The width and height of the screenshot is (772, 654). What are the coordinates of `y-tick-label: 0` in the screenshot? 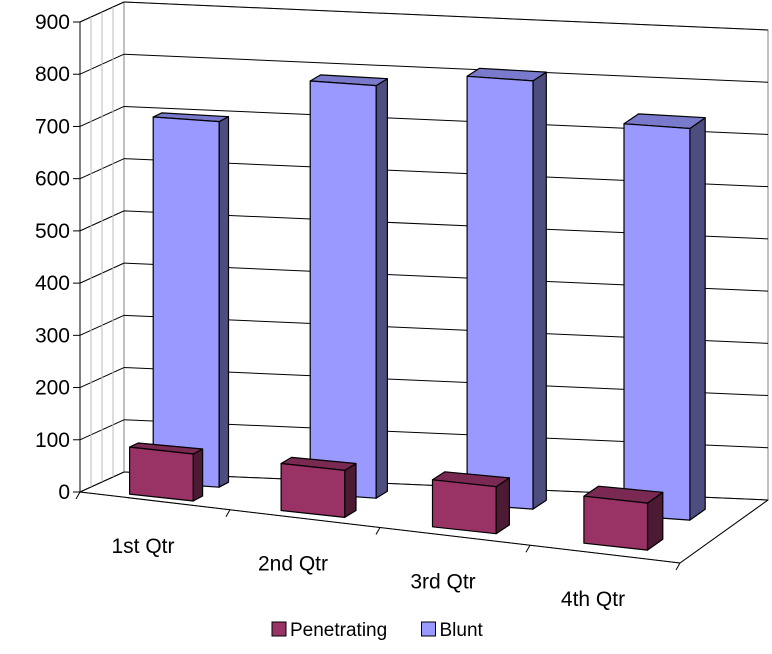 It's located at (64, 492).